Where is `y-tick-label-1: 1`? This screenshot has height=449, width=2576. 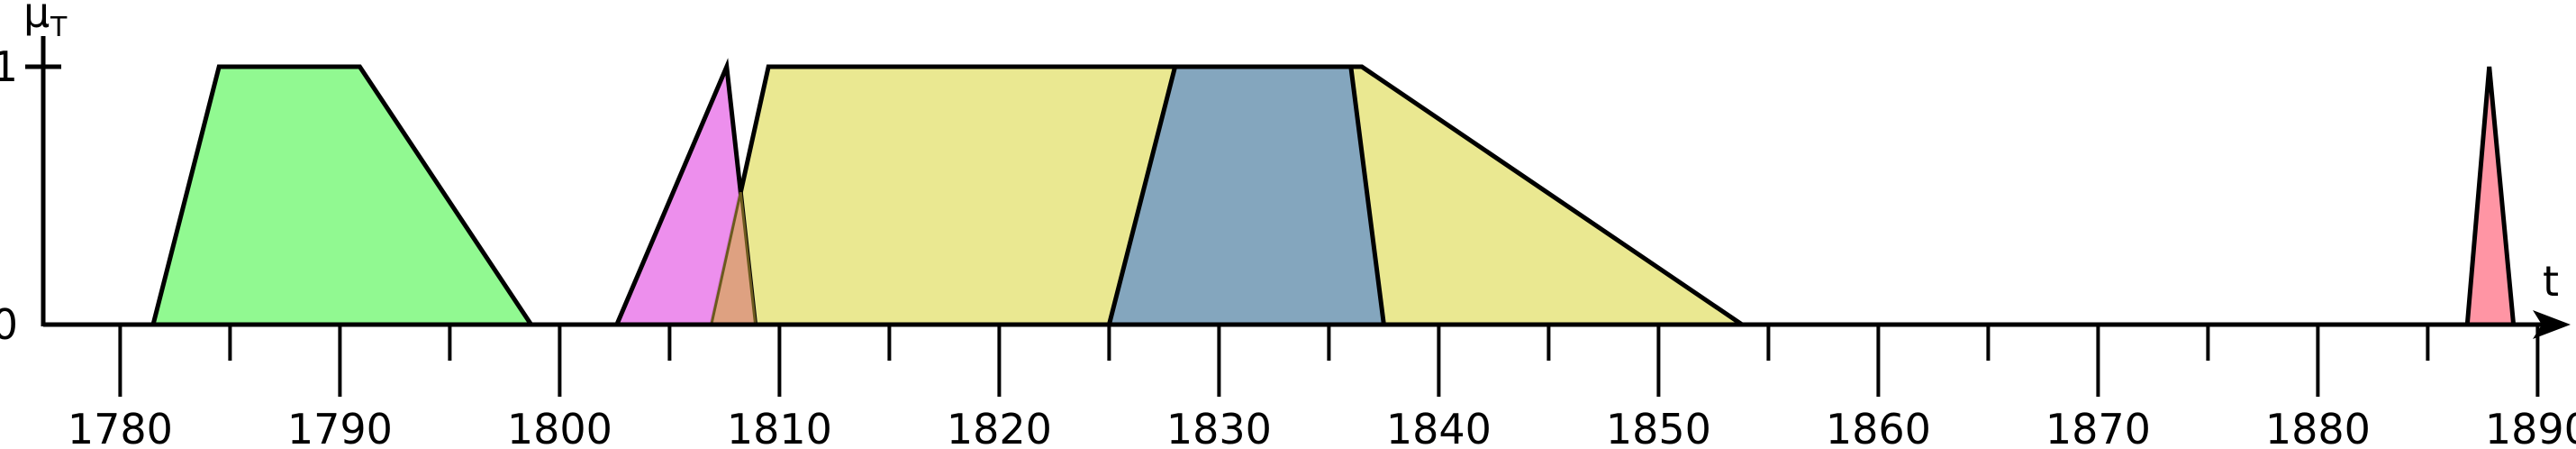
y-tick-label-1: 1 is located at coordinates (9, 66).